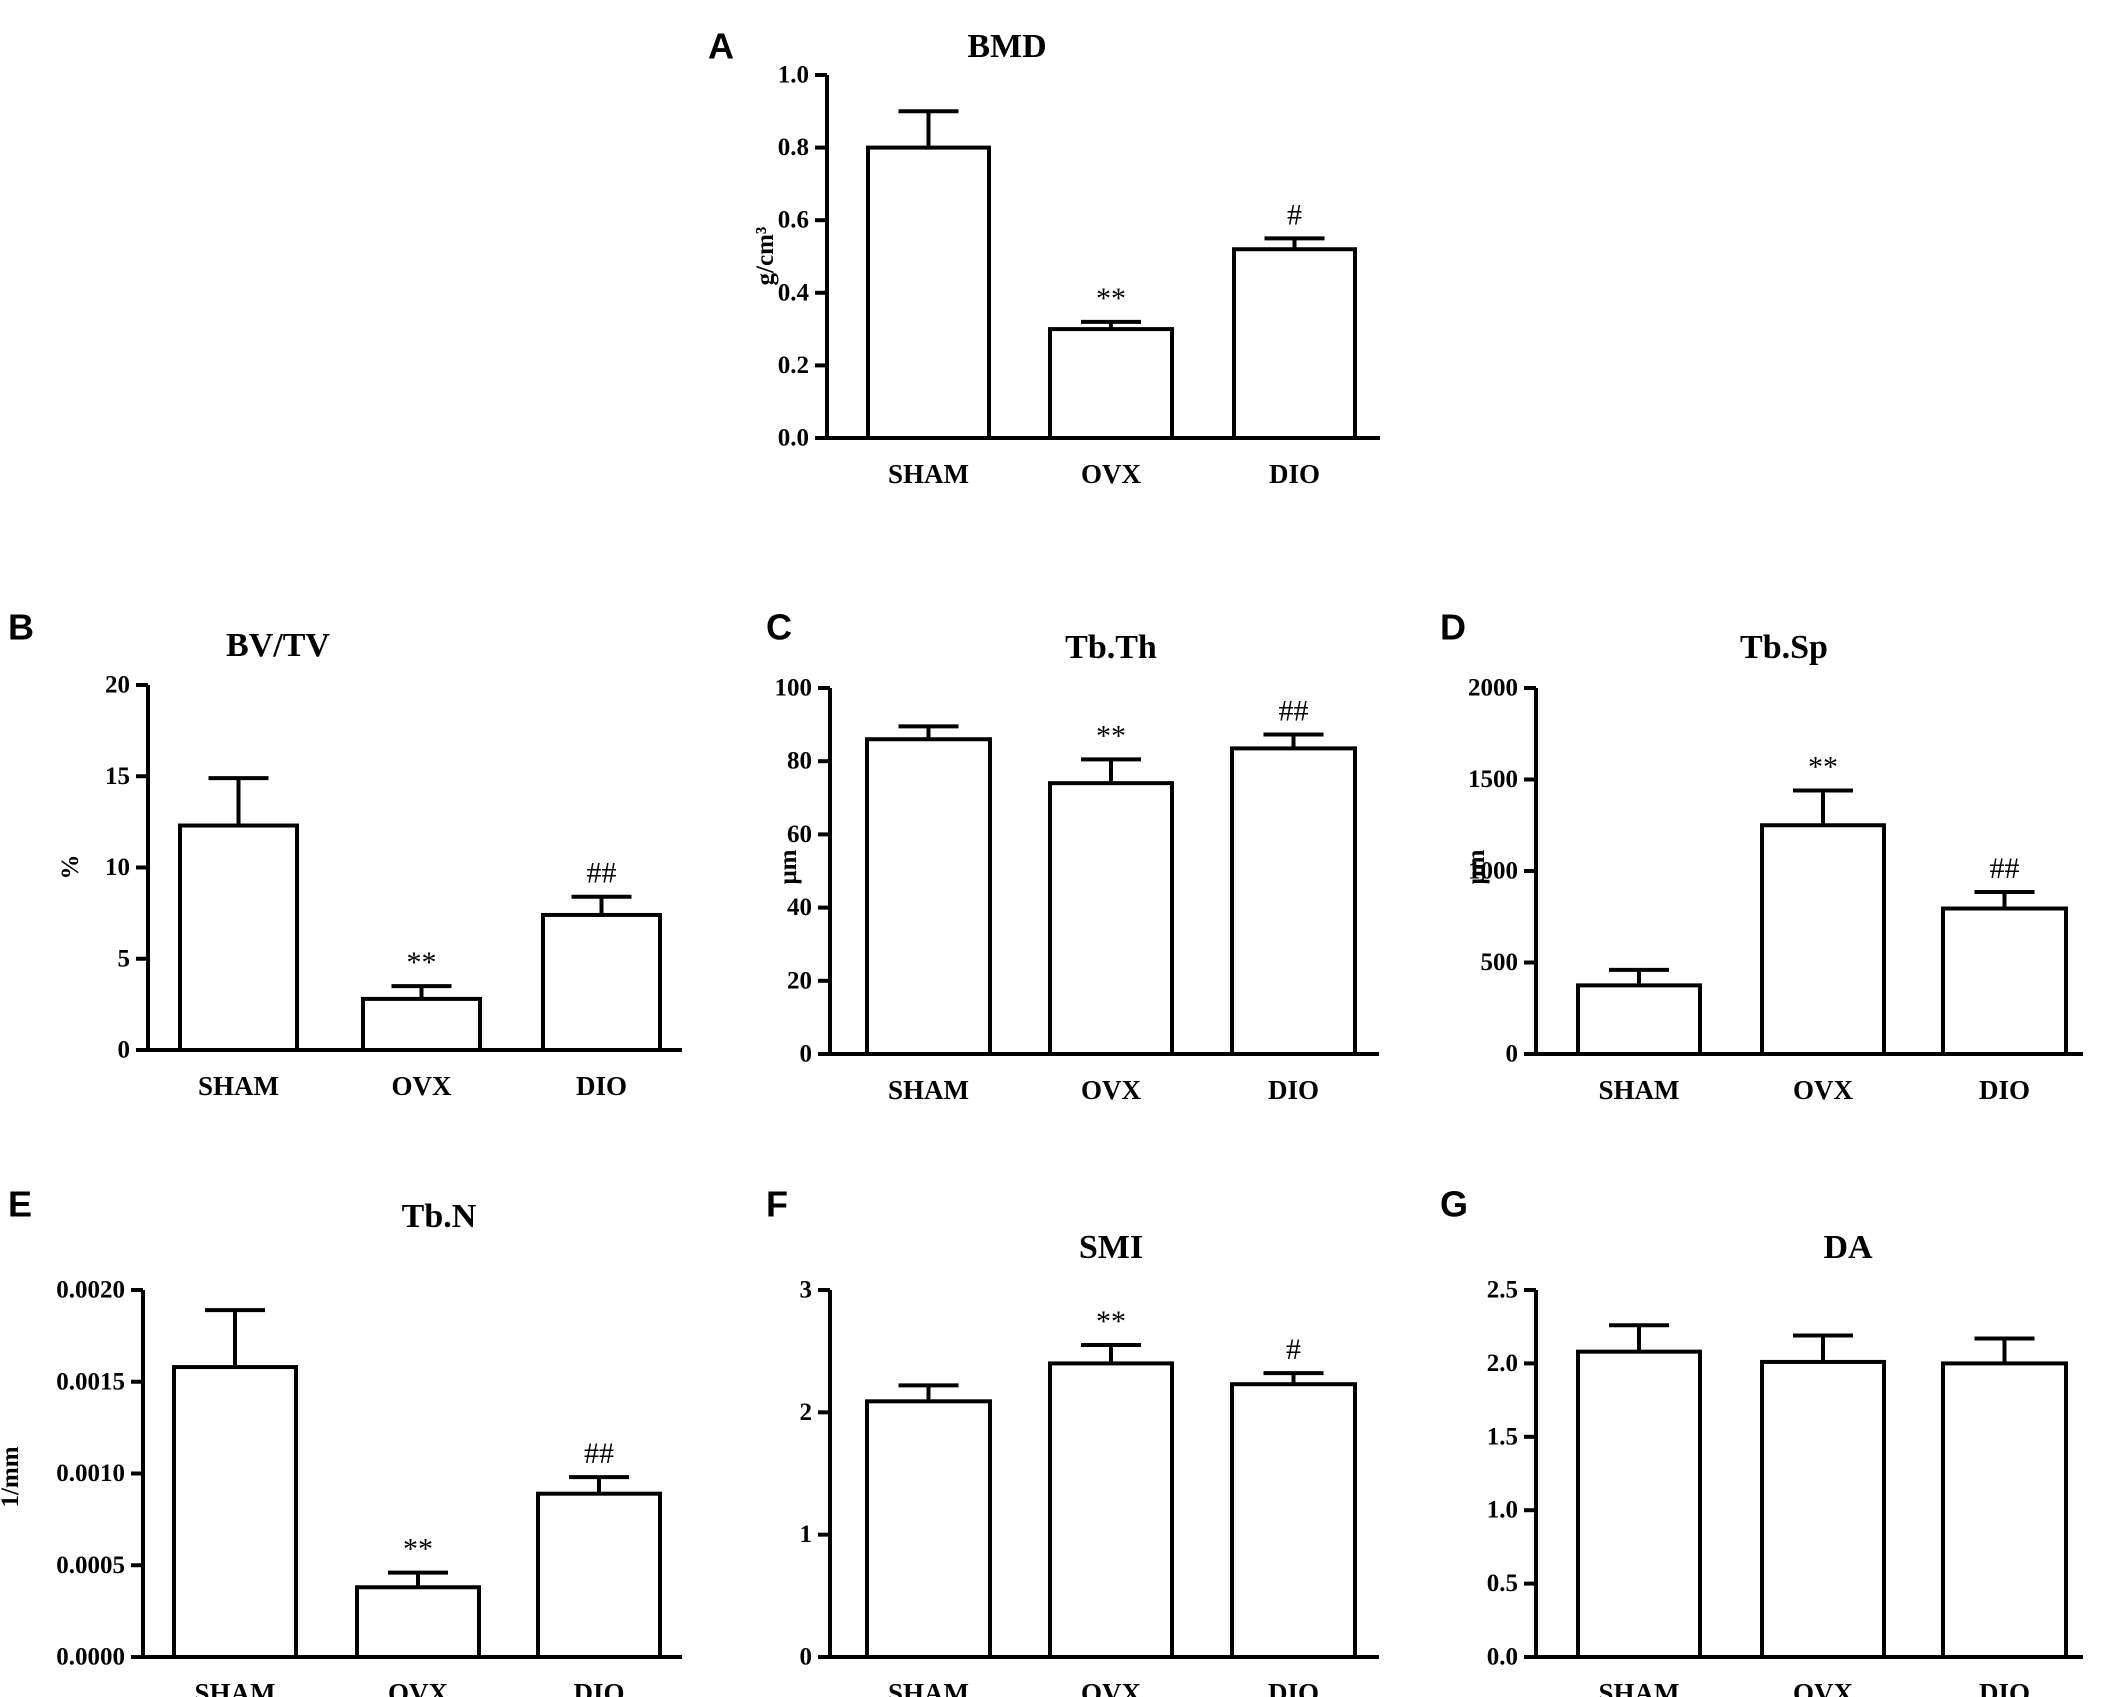 The image size is (2102, 1697). I want to click on y-tick-label: 0.8, so click(793, 147).